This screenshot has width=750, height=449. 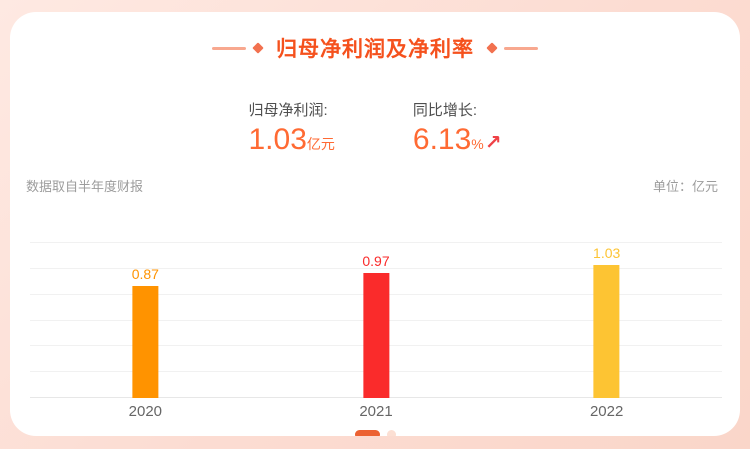 What do you see at coordinates (375, 130) in the screenshot?
I see `stats-row: 归母净利润: 1.03亿元 同比增长: 6.13%↗` at bounding box center [375, 130].